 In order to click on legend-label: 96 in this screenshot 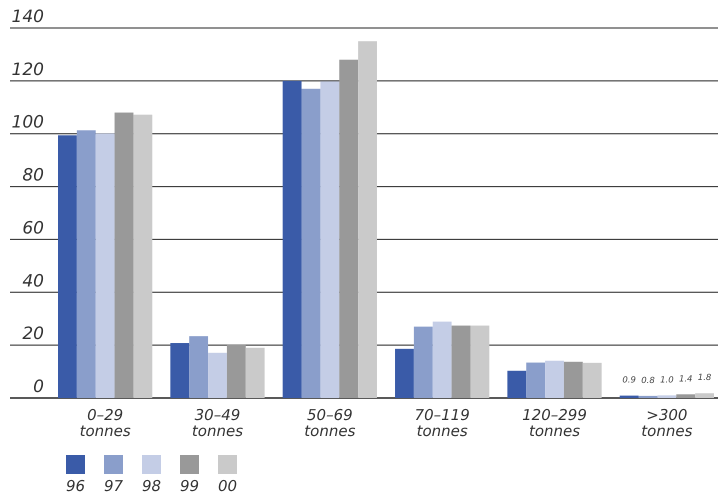, I will do `click(76, 486)`.